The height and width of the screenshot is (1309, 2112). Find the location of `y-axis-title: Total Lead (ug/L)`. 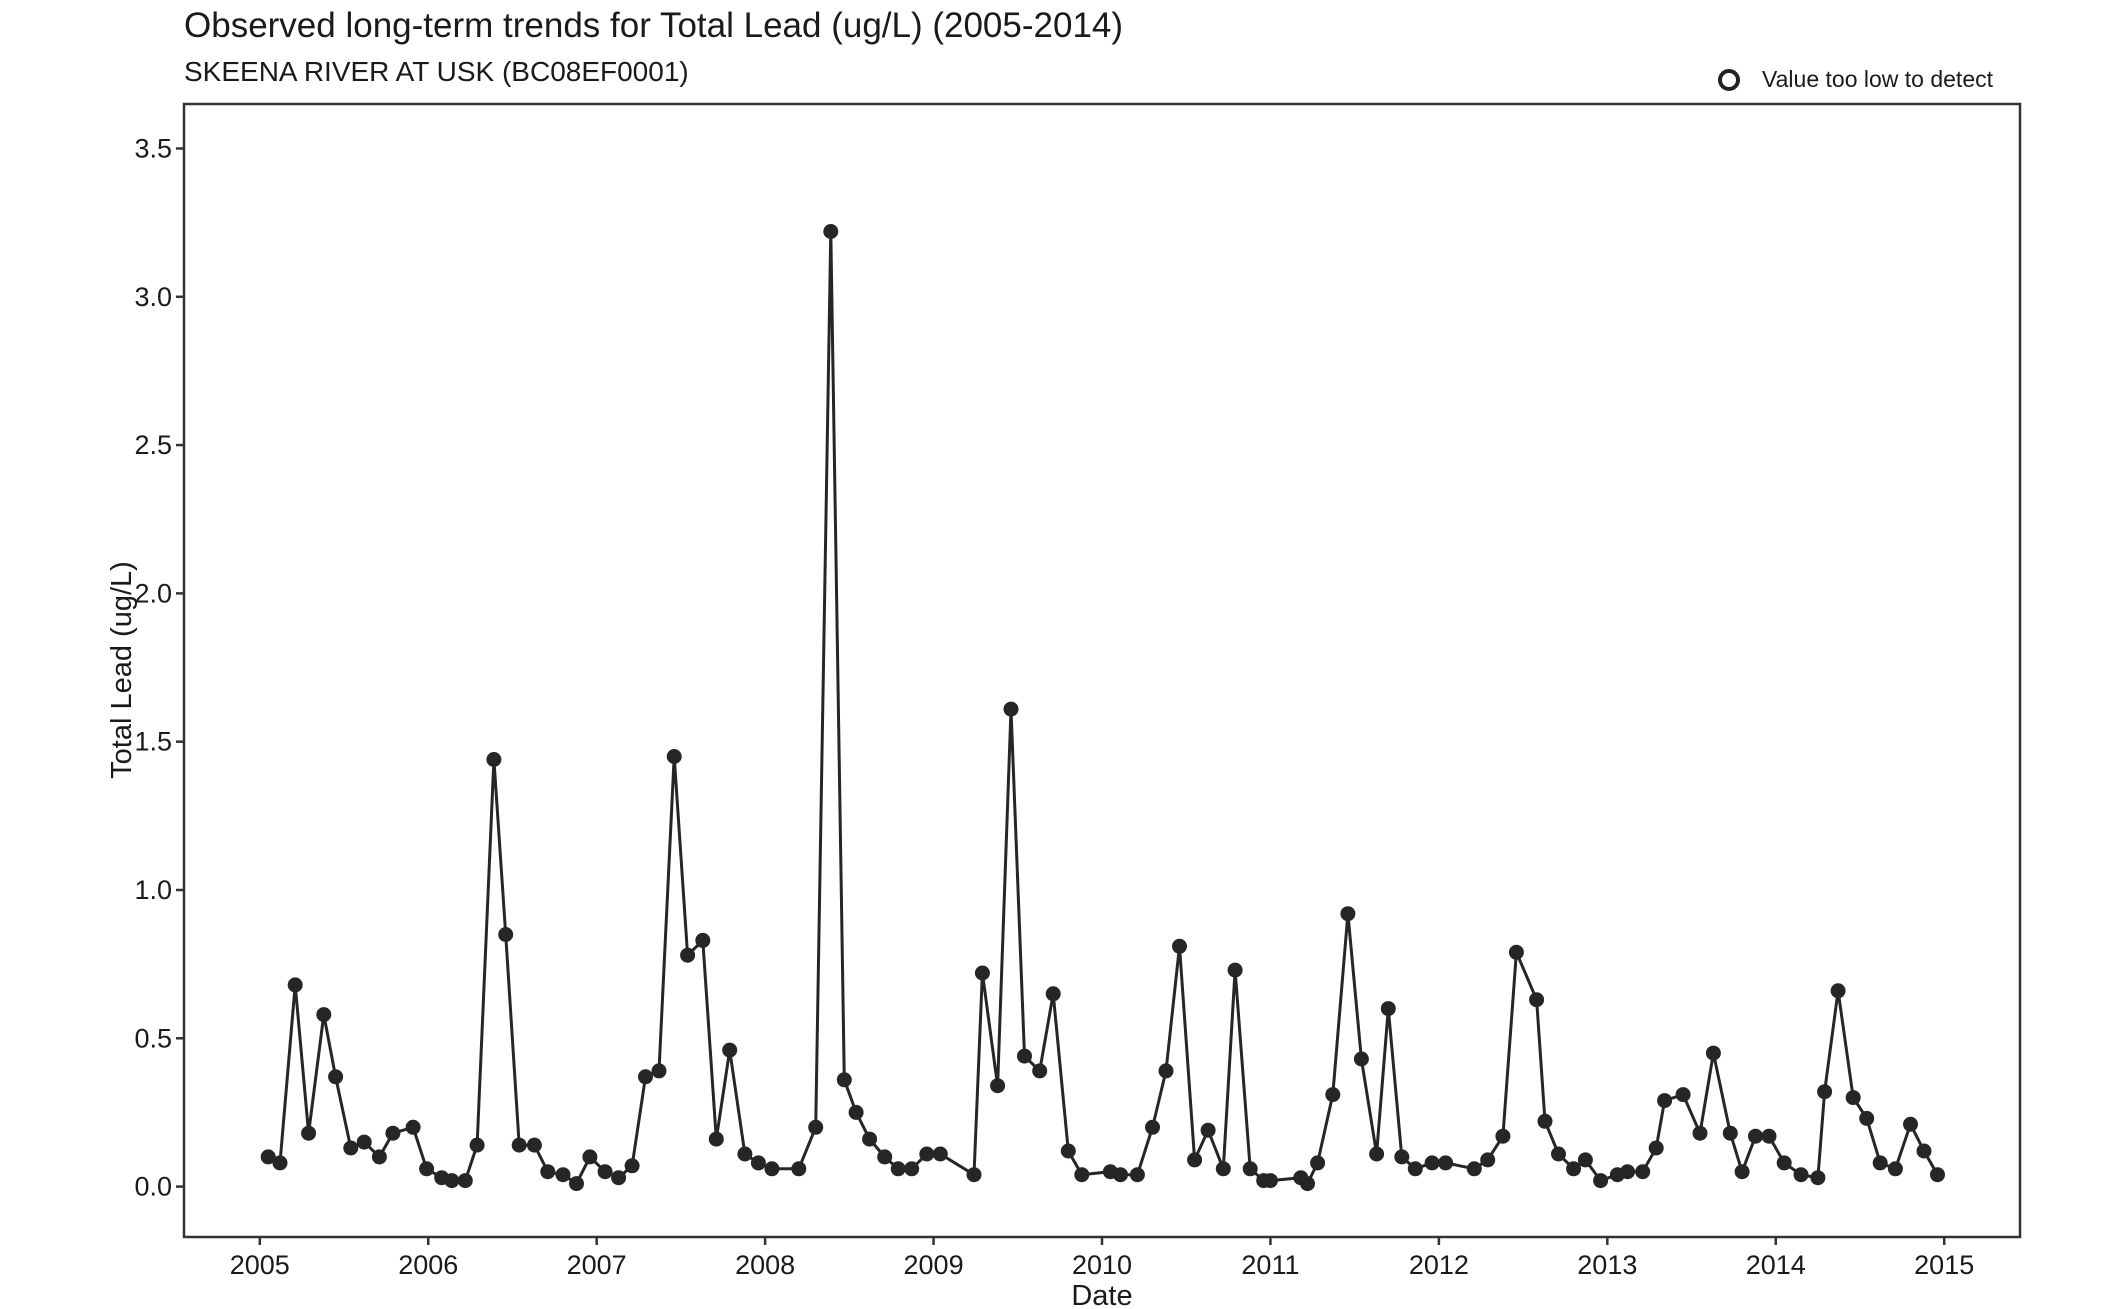

y-axis-title: Total Lead (ug/L) is located at coordinates (122, 670).